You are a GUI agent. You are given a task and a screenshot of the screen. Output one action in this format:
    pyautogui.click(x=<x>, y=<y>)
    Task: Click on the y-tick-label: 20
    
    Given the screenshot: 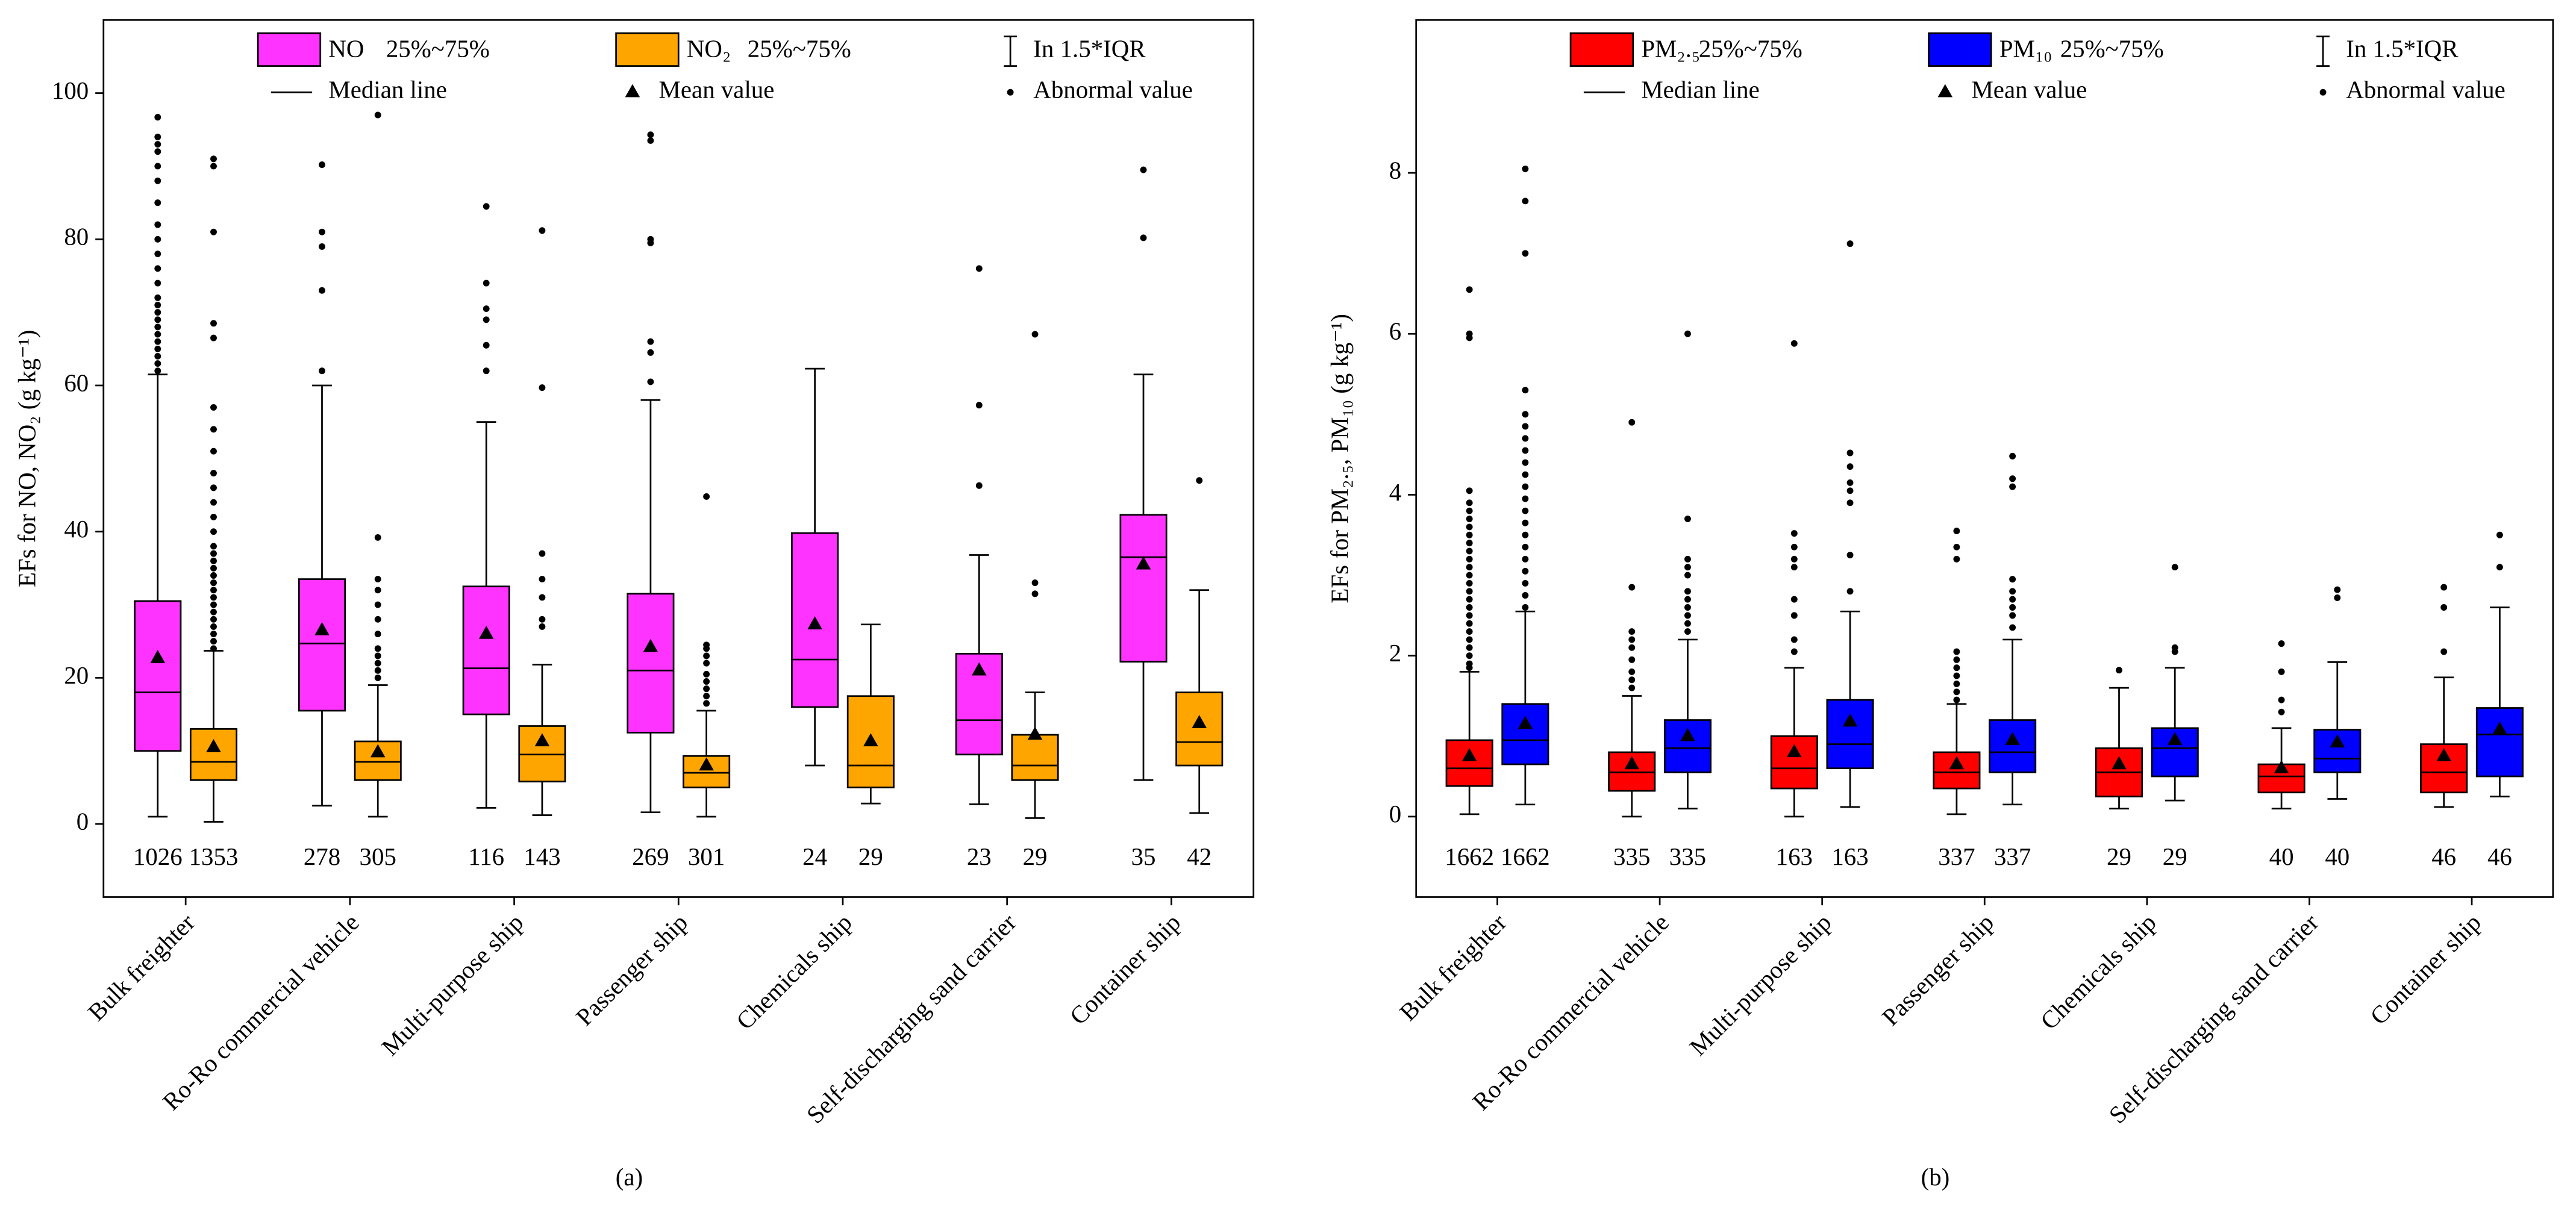 What is the action you would take?
    pyautogui.click(x=77, y=675)
    